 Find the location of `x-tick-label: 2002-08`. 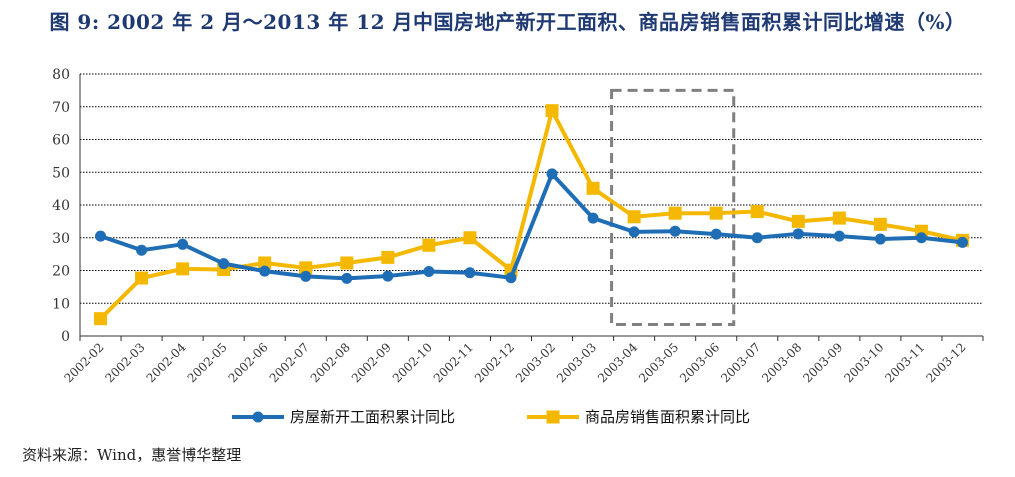

x-tick-label: 2002-08 is located at coordinates (330, 362).